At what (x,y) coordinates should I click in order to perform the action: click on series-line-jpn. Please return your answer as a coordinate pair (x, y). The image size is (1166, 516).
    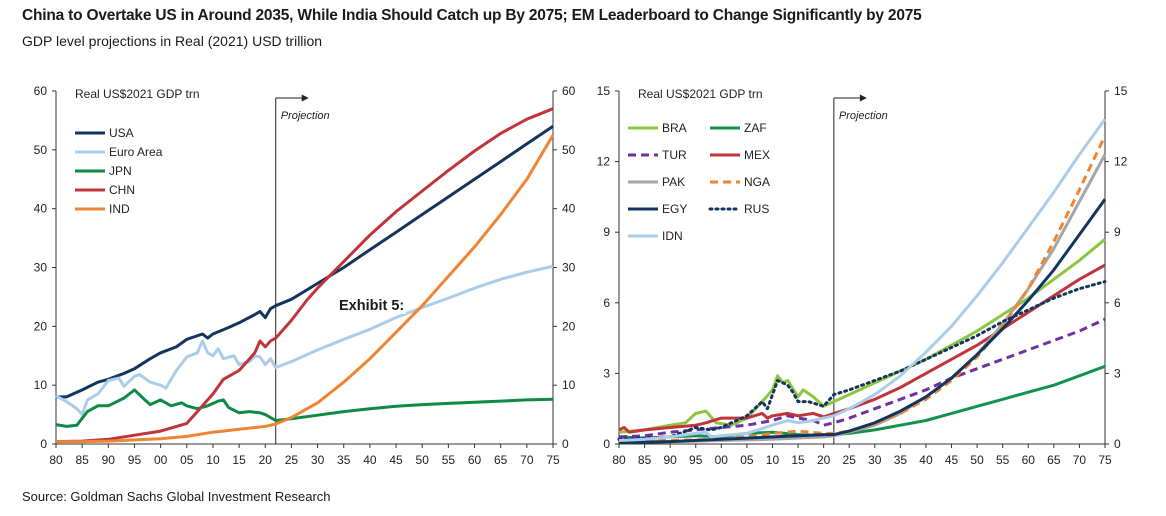
    Looking at the image, I should click on (304, 408).